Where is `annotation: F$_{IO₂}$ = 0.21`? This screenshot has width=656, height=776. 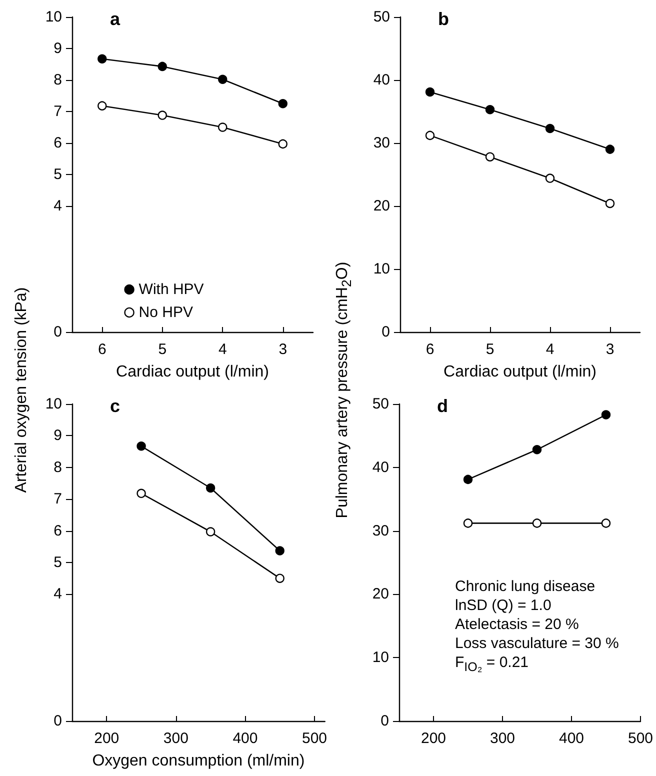
annotation: F$_{IO₂}$ = 0.21 is located at coordinates (492, 664).